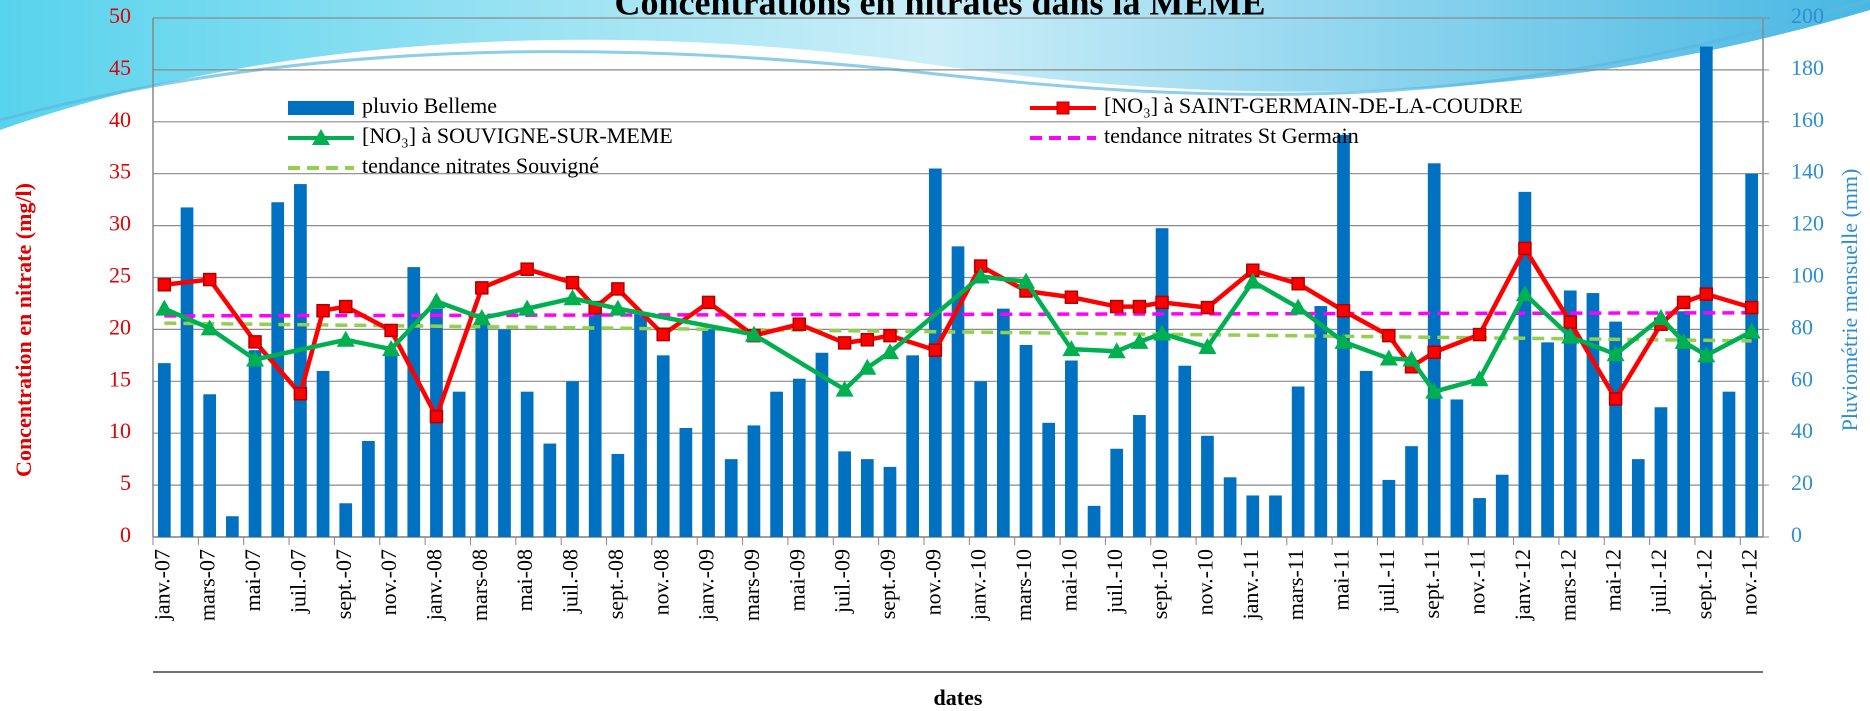  Describe the element at coordinates (1204, 582) in the screenshot. I see `x-tick-label: nov.-10` at that location.